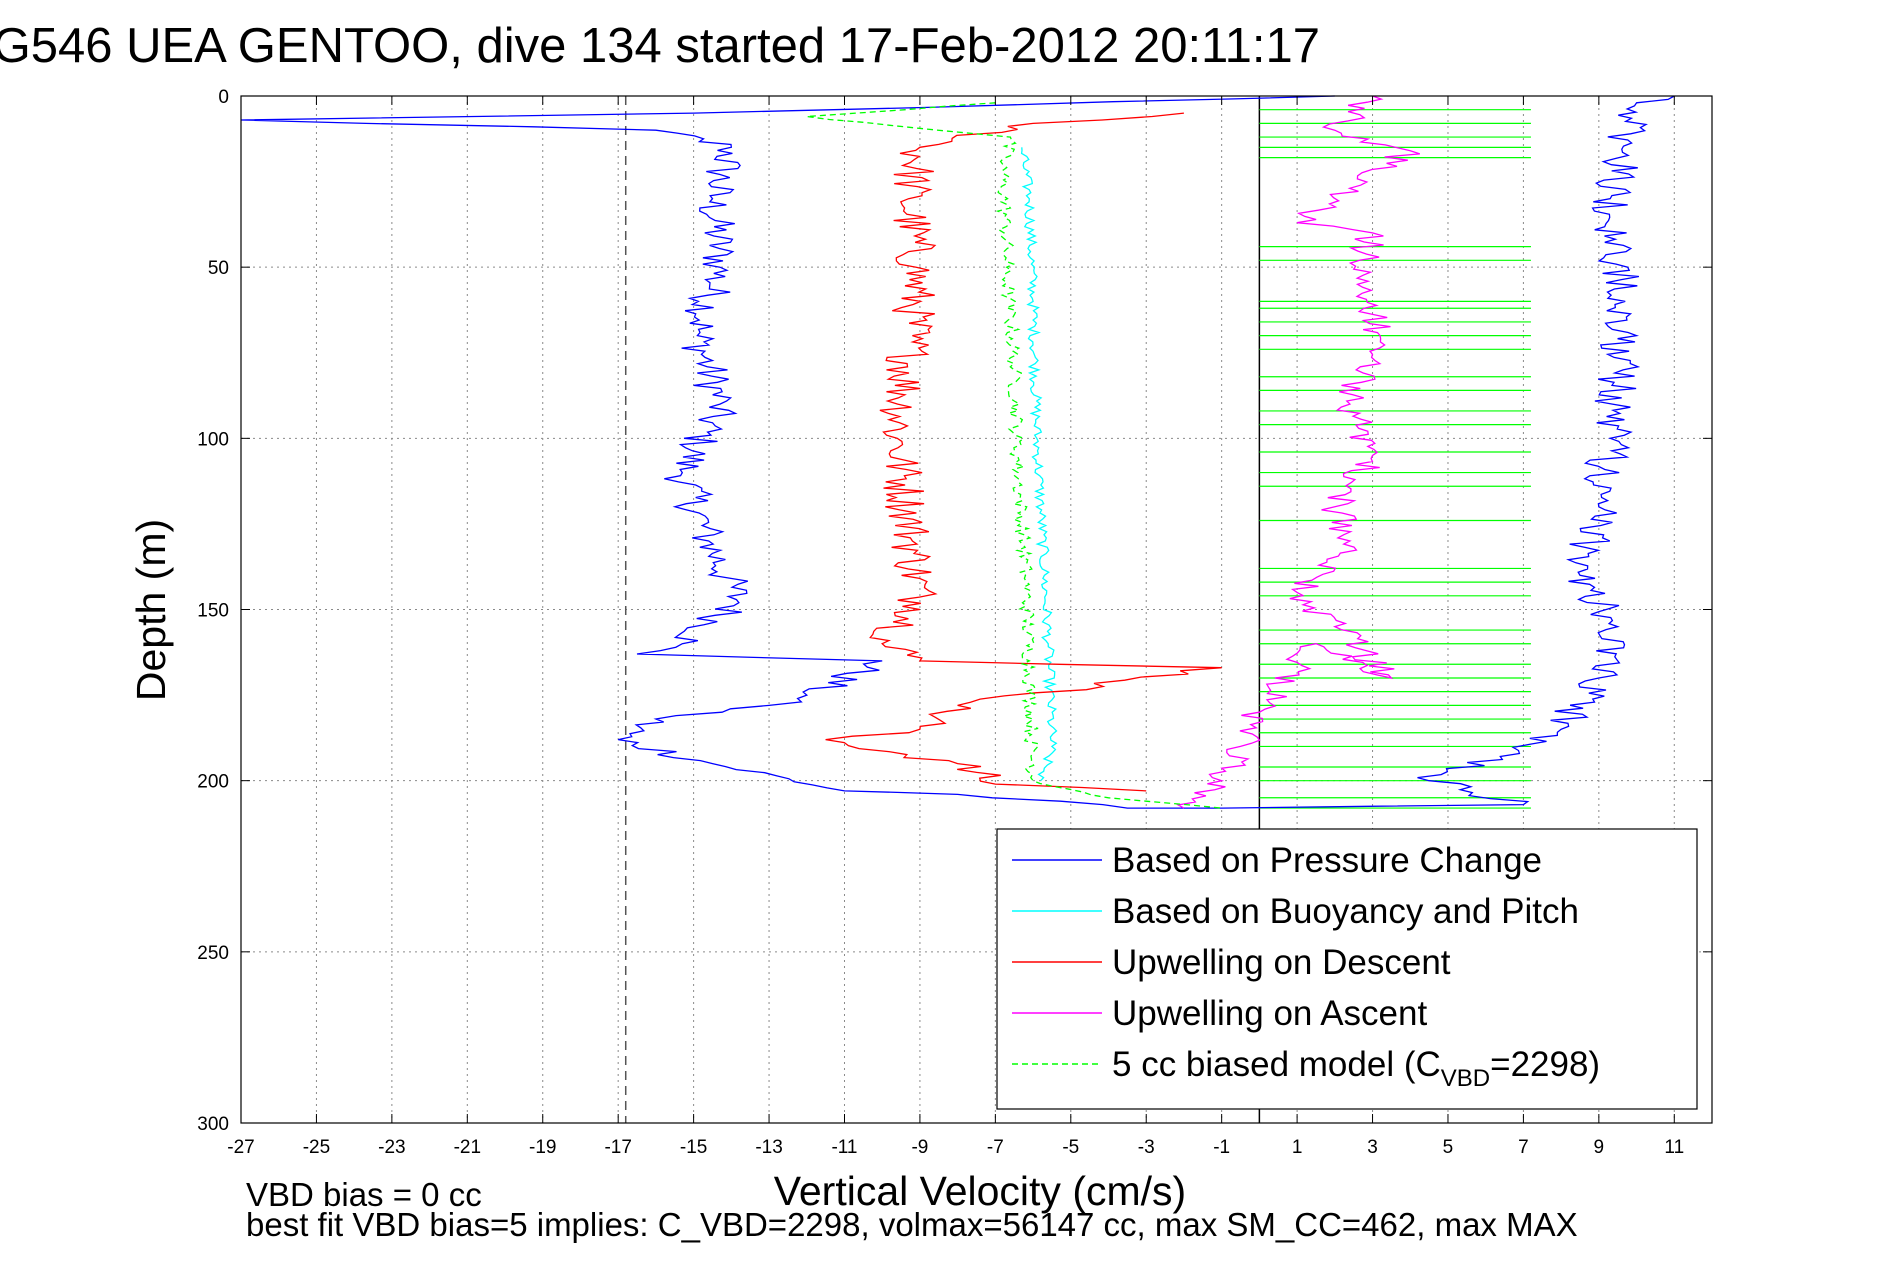 The height and width of the screenshot is (1262, 1891). What do you see at coordinates (542, 1147) in the screenshot?
I see `x-tick-label: -19` at bounding box center [542, 1147].